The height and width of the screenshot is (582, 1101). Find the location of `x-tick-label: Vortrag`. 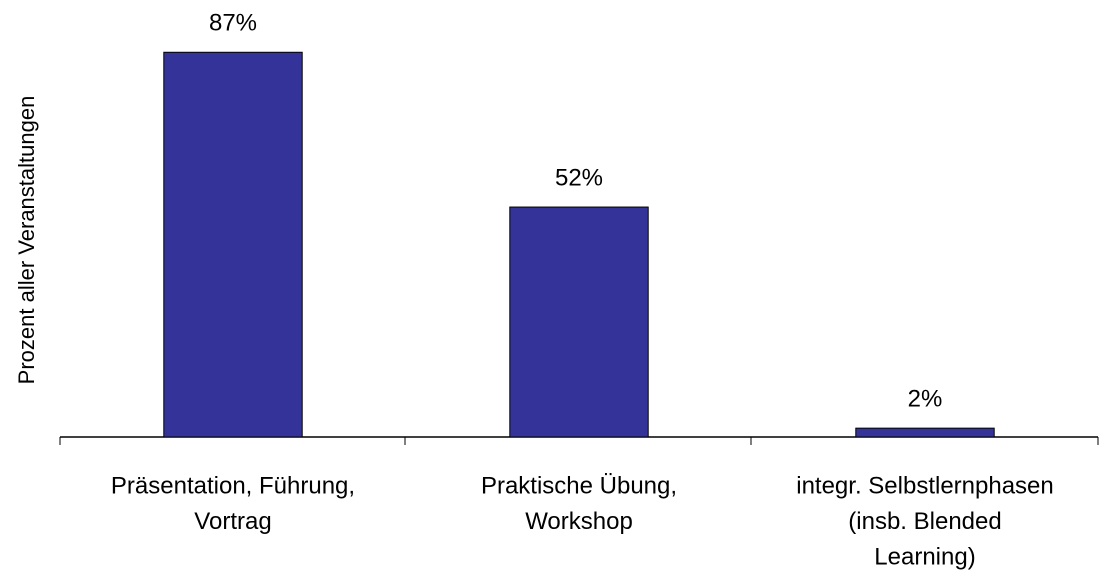

x-tick-label: Vortrag is located at coordinates (232, 521).